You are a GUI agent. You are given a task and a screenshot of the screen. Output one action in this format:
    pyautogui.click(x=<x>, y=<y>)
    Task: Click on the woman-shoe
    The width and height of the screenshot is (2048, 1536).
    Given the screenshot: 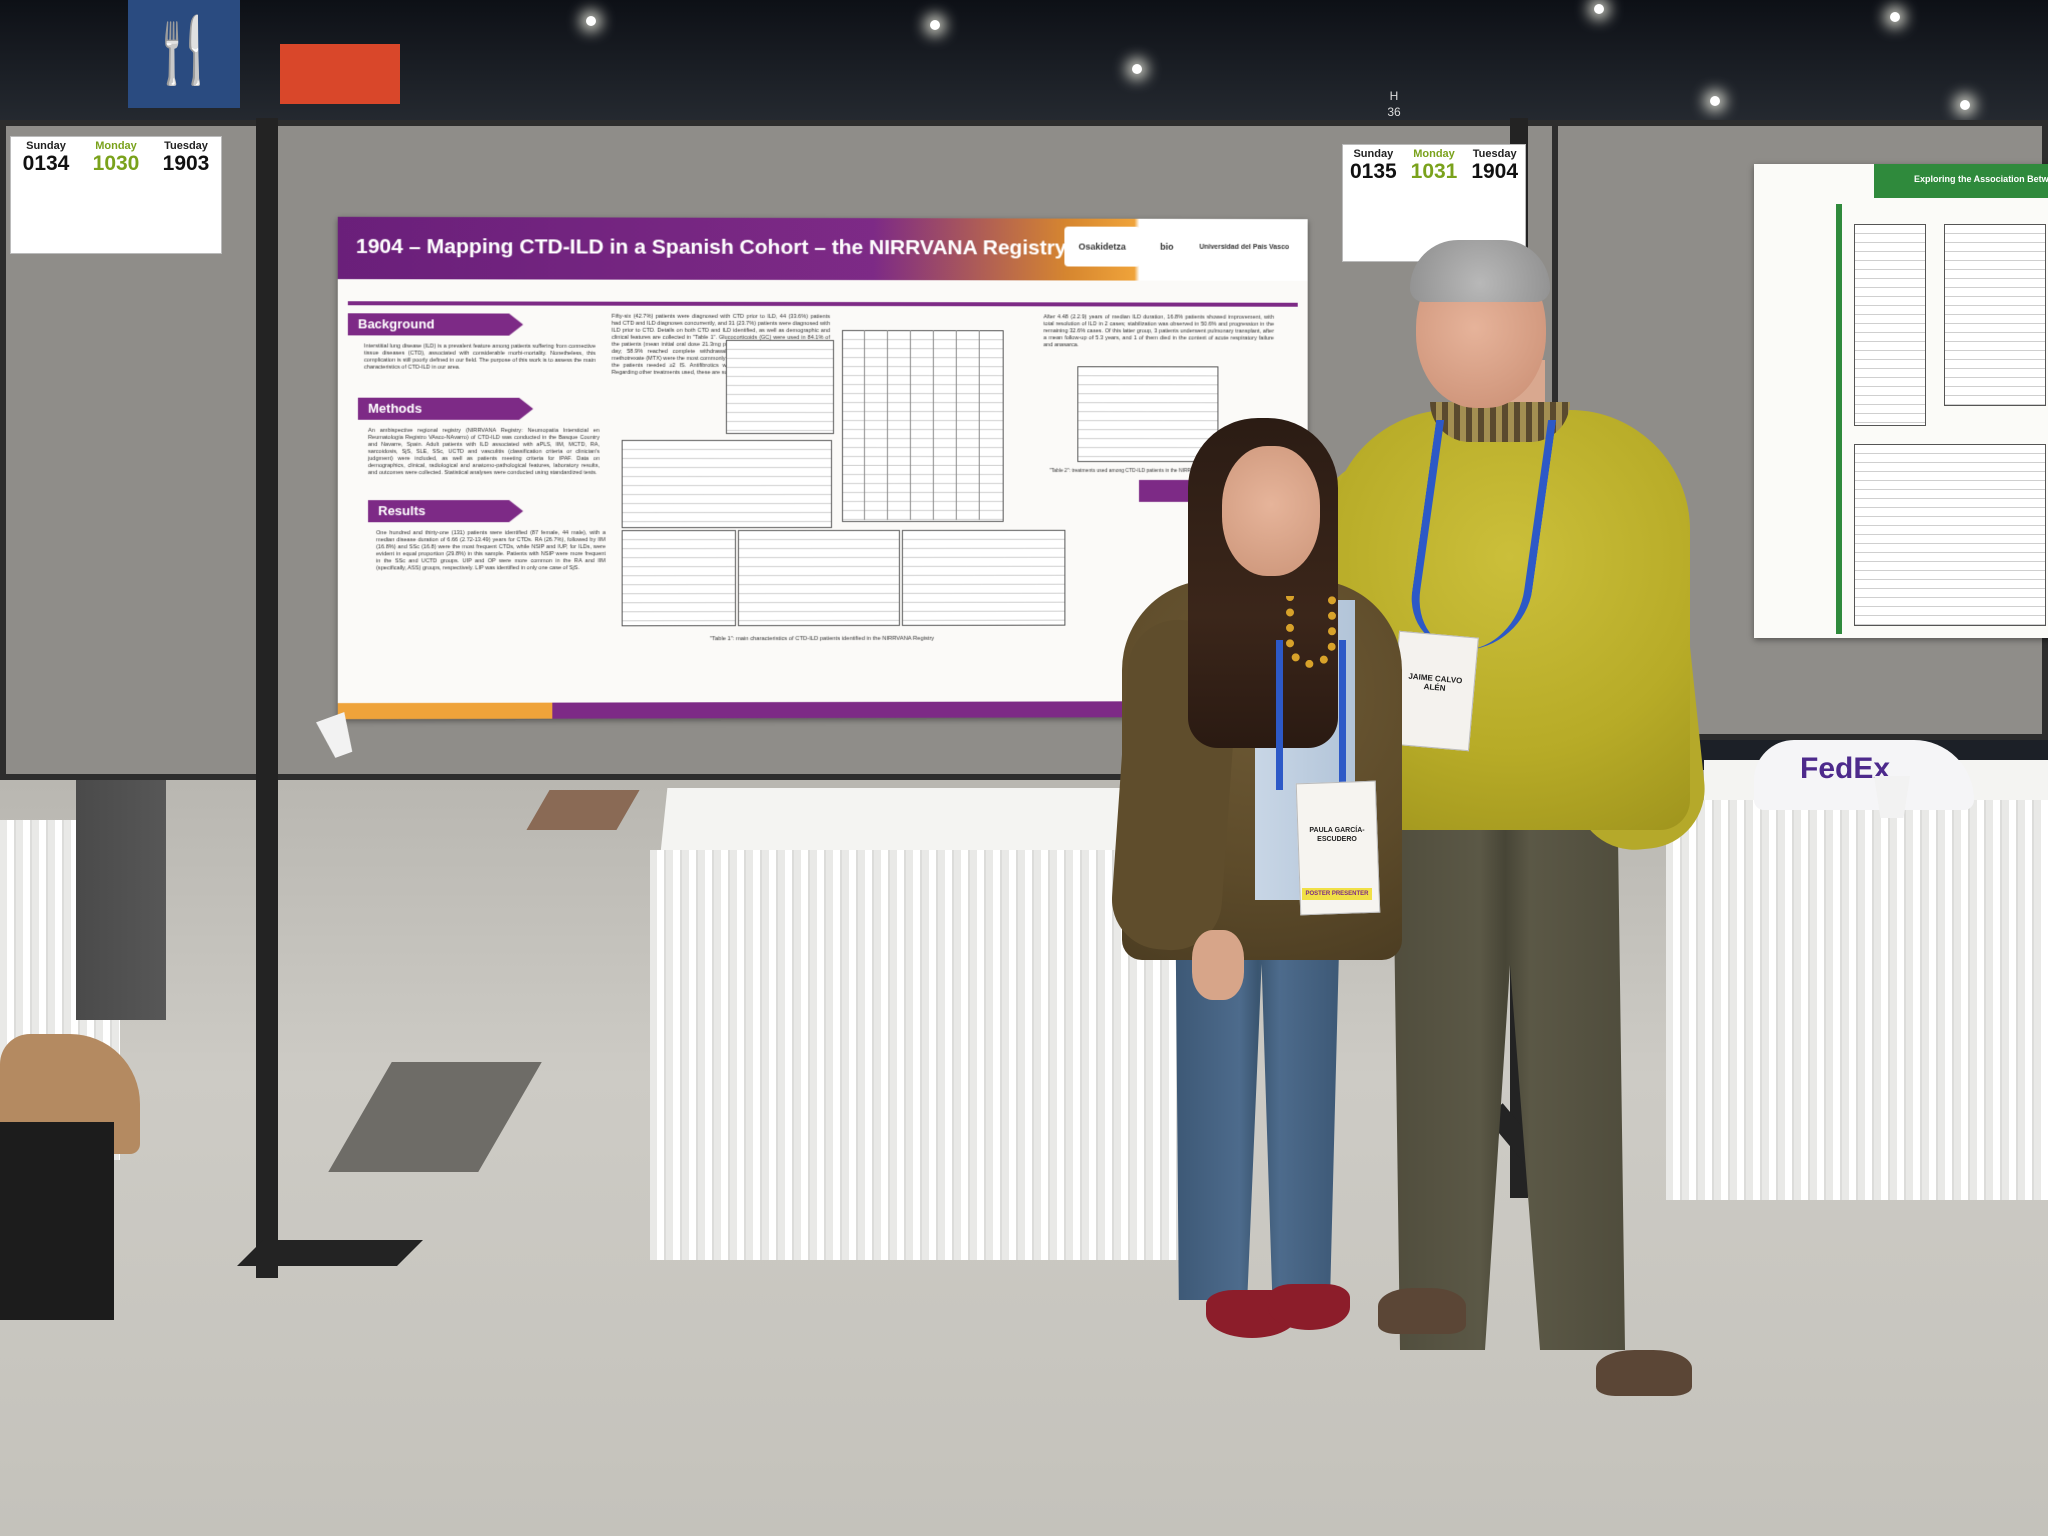 What is the action you would take?
    pyautogui.click(x=1309, y=1307)
    